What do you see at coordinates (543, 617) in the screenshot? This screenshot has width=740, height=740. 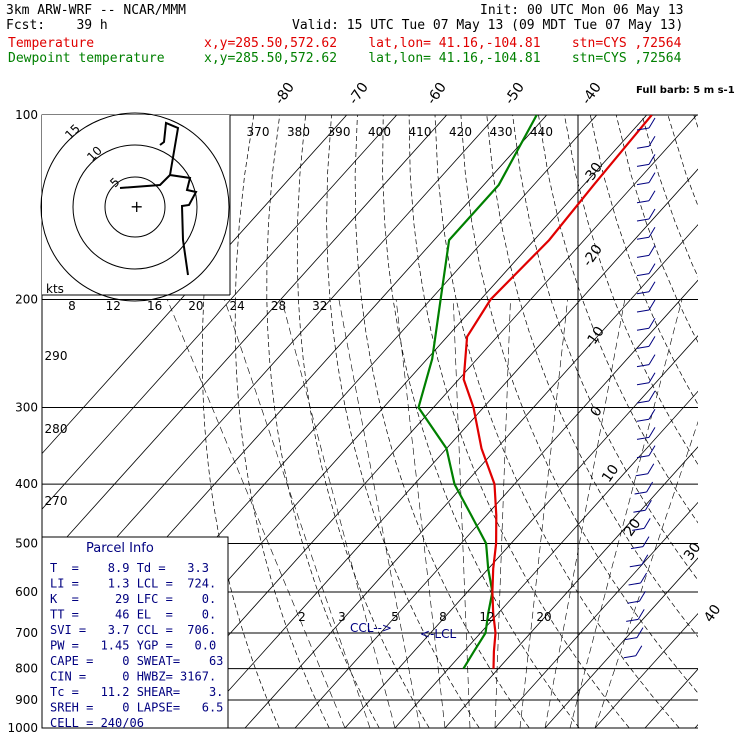 I see `mixing-ratio-label: 20` at bounding box center [543, 617].